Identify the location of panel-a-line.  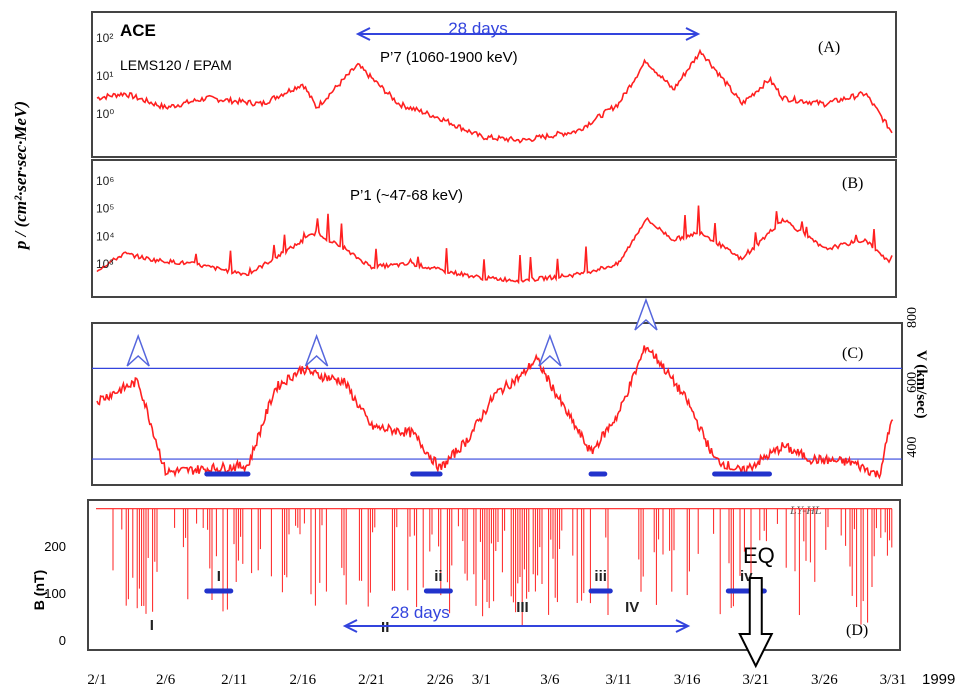
(494, 96).